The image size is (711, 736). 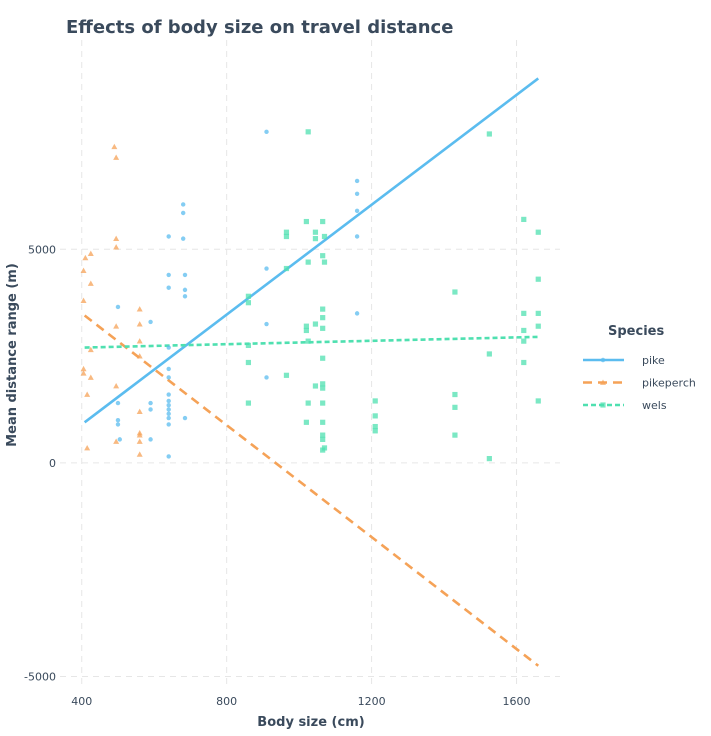 What do you see at coordinates (624, 360) in the screenshot?
I see `legend-item-pike: pike` at bounding box center [624, 360].